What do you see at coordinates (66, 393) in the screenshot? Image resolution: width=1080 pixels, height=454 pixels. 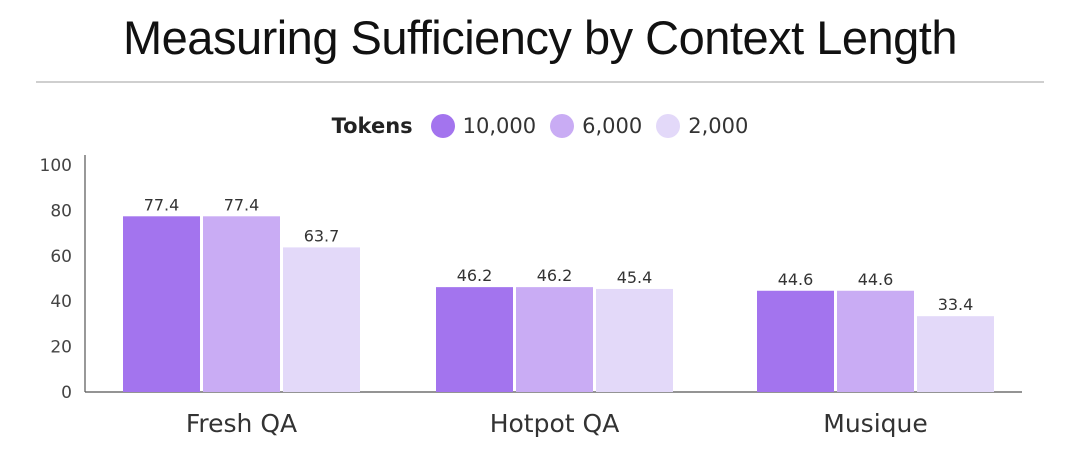 I see `y-tick-label-0: 0` at bounding box center [66, 393].